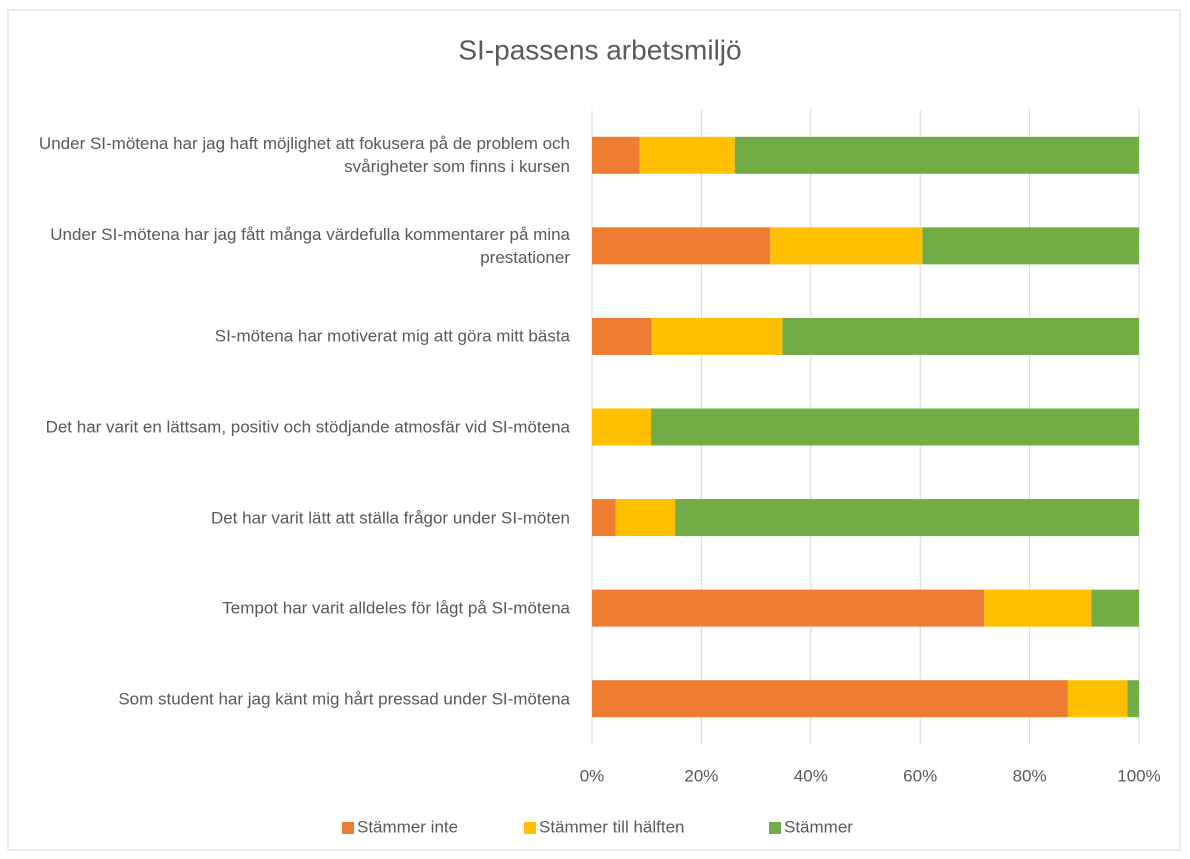 This screenshot has height=859, width=1190. What do you see at coordinates (811, 775) in the screenshot?
I see `x-tick-label: 40%` at bounding box center [811, 775].